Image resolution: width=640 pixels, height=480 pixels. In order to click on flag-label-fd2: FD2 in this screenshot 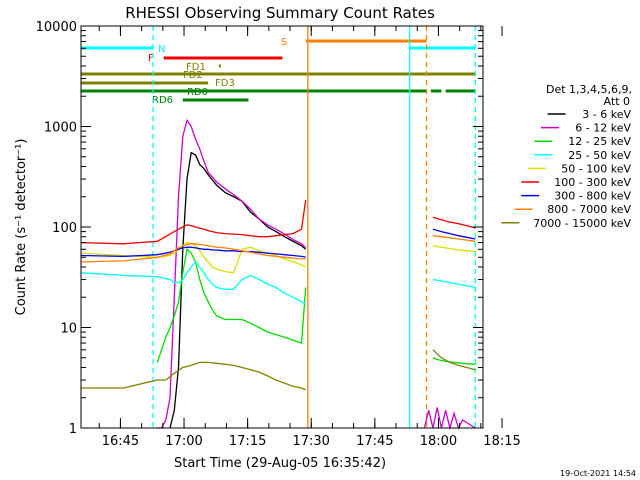, I will do `click(193, 75)`.